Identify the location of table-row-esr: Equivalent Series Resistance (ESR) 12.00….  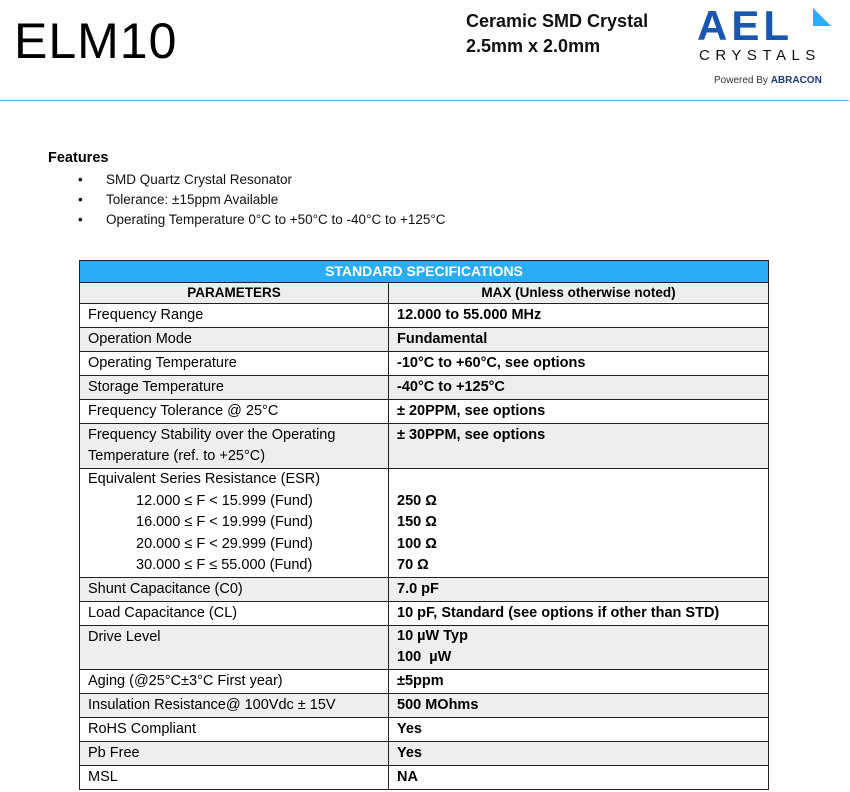
(424, 523).